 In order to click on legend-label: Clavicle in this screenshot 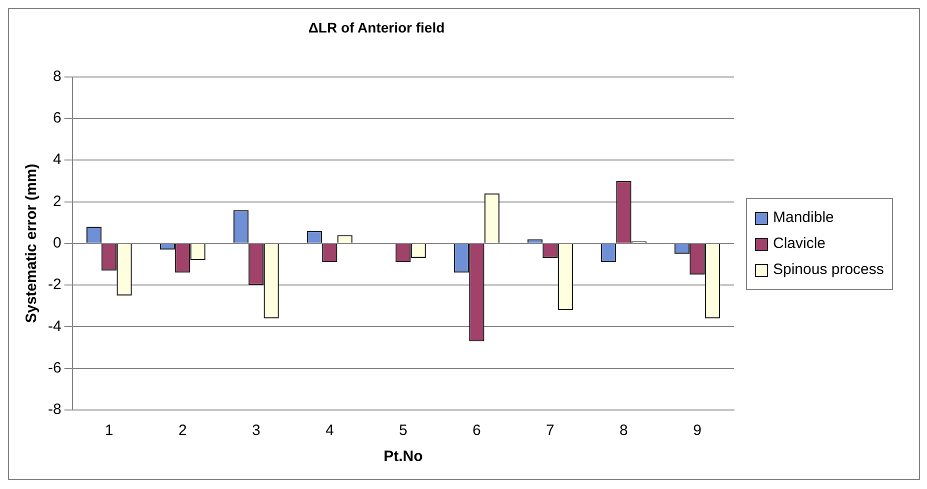, I will do `click(799, 244)`.